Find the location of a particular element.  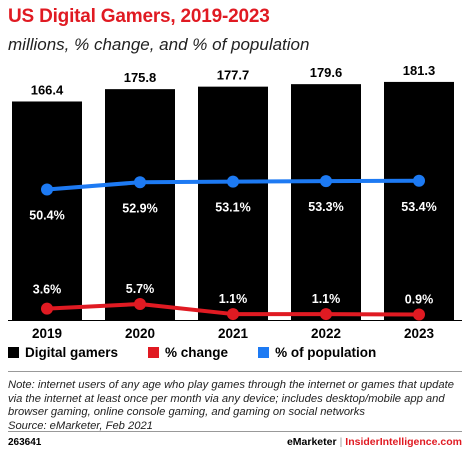

bar-2019 is located at coordinates (47, 210).